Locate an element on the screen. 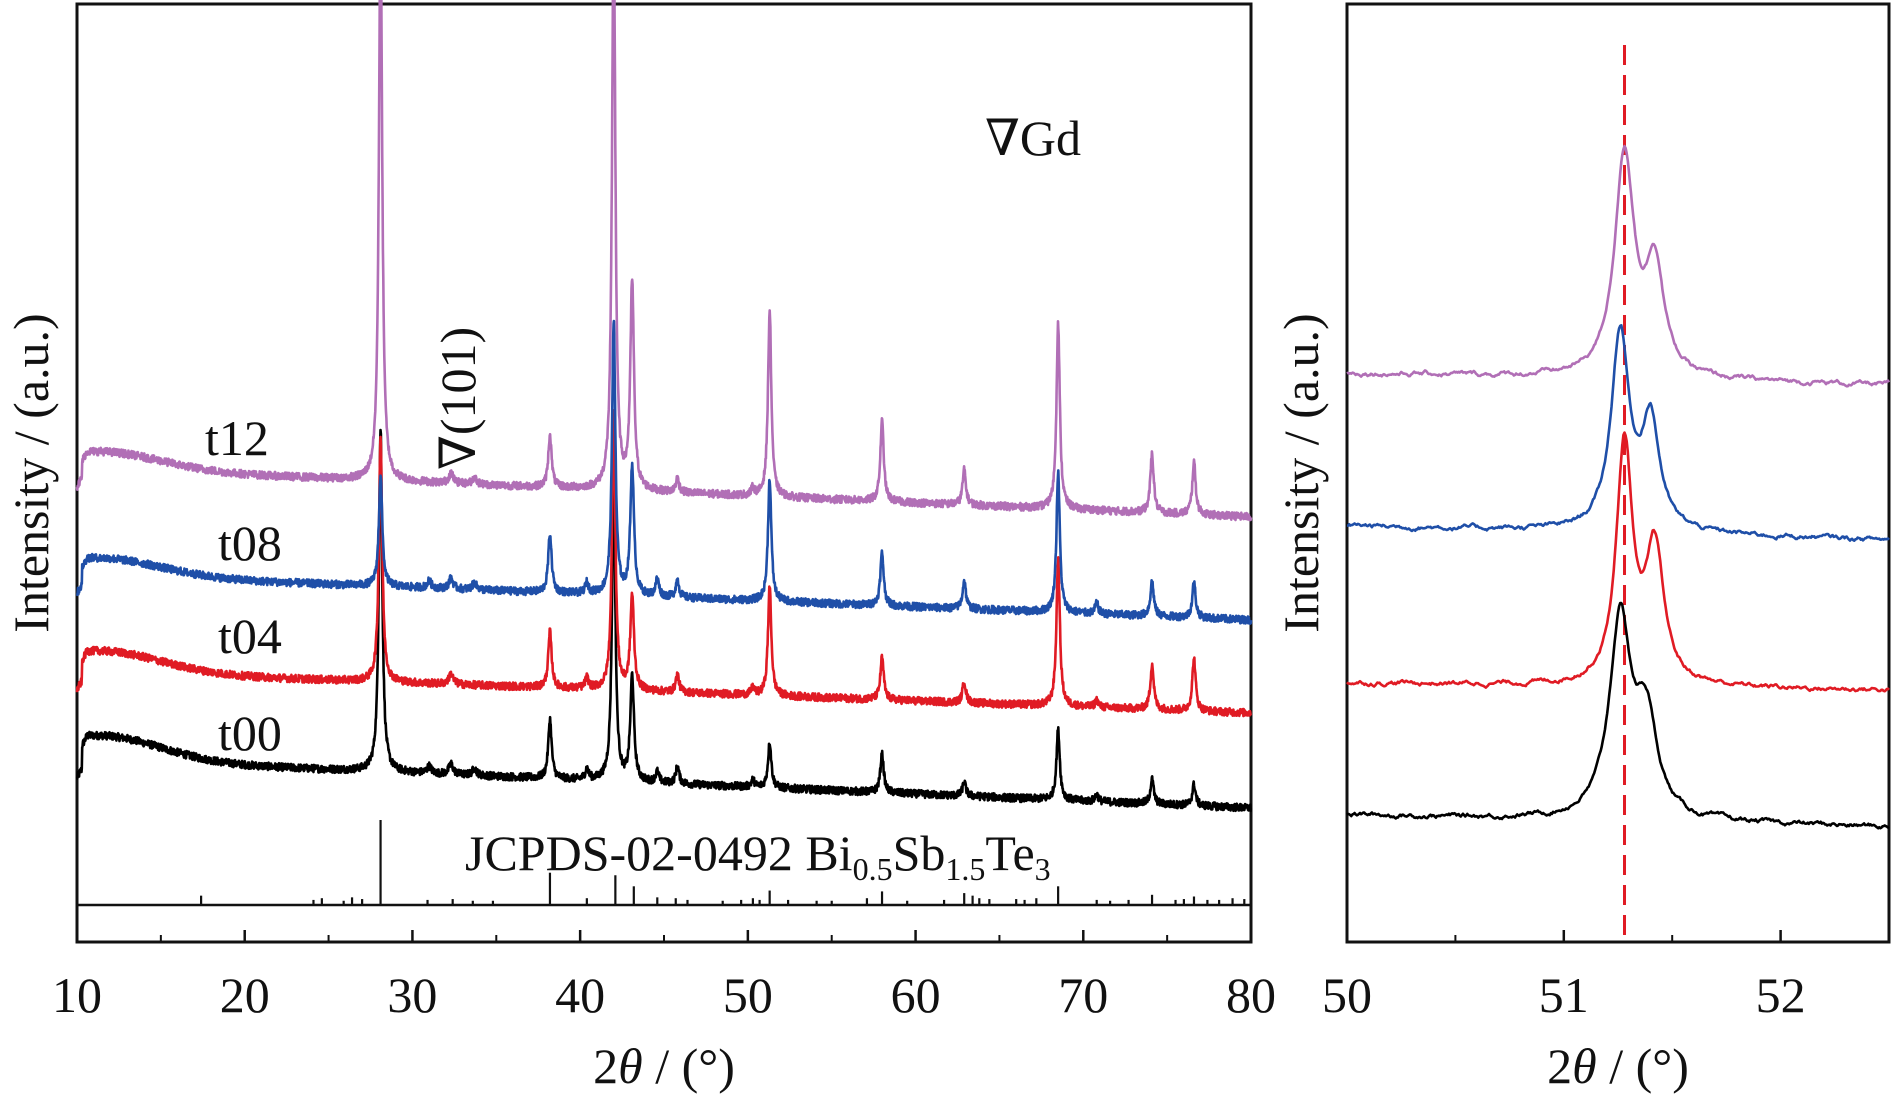 The height and width of the screenshot is (1100, 1893). main-x-tick-label: 60 is located at coordinates (916, 995).